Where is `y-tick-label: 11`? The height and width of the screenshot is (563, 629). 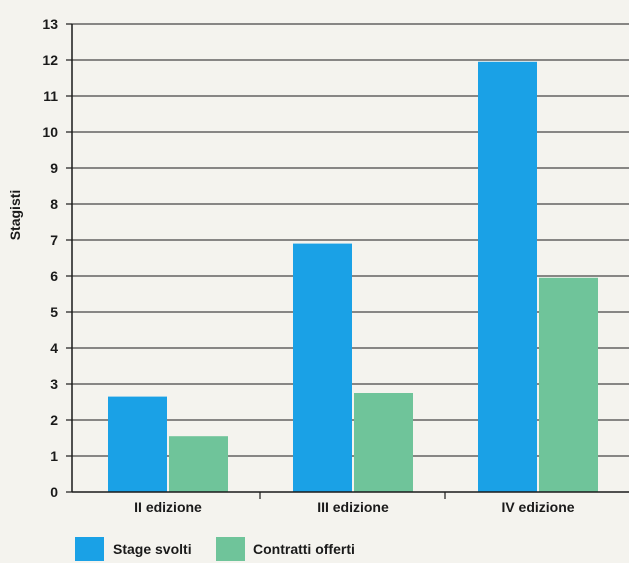 y-tick-label: 11 is located at coordinates (50, 96).